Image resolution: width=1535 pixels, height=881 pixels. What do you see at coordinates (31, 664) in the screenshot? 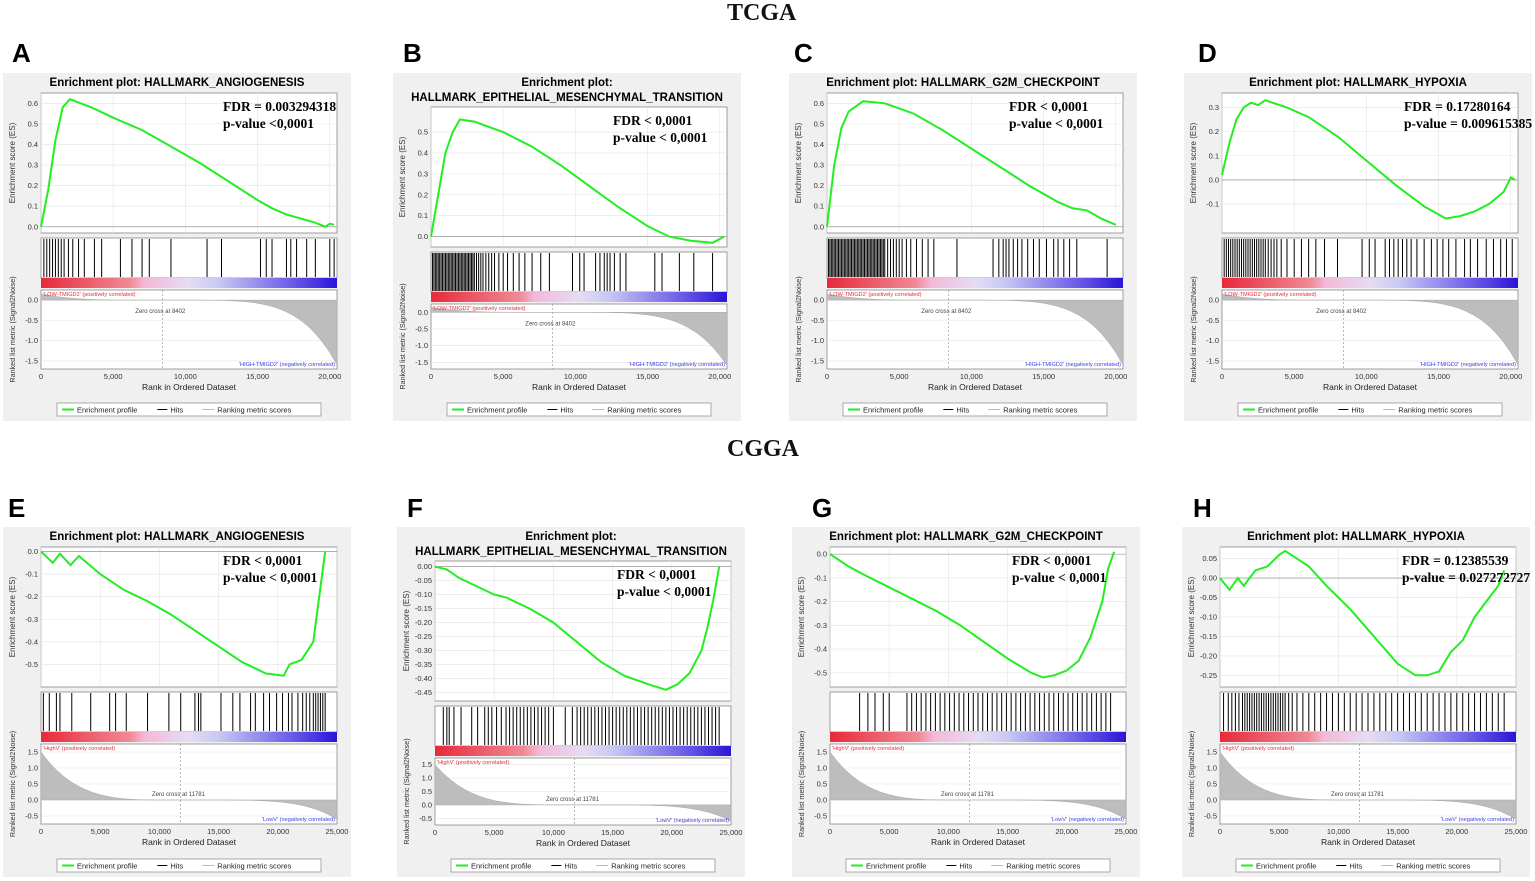
I see `es-tick-label: -0.5` at bounding box center [31, 664].